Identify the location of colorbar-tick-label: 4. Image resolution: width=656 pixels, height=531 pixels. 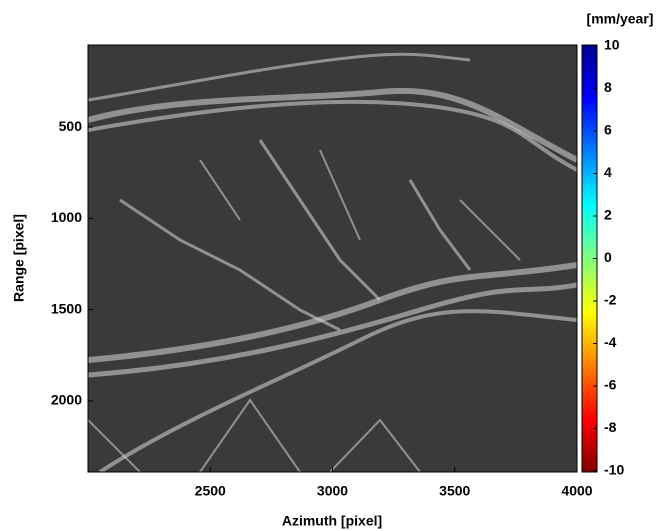
(608, 172).